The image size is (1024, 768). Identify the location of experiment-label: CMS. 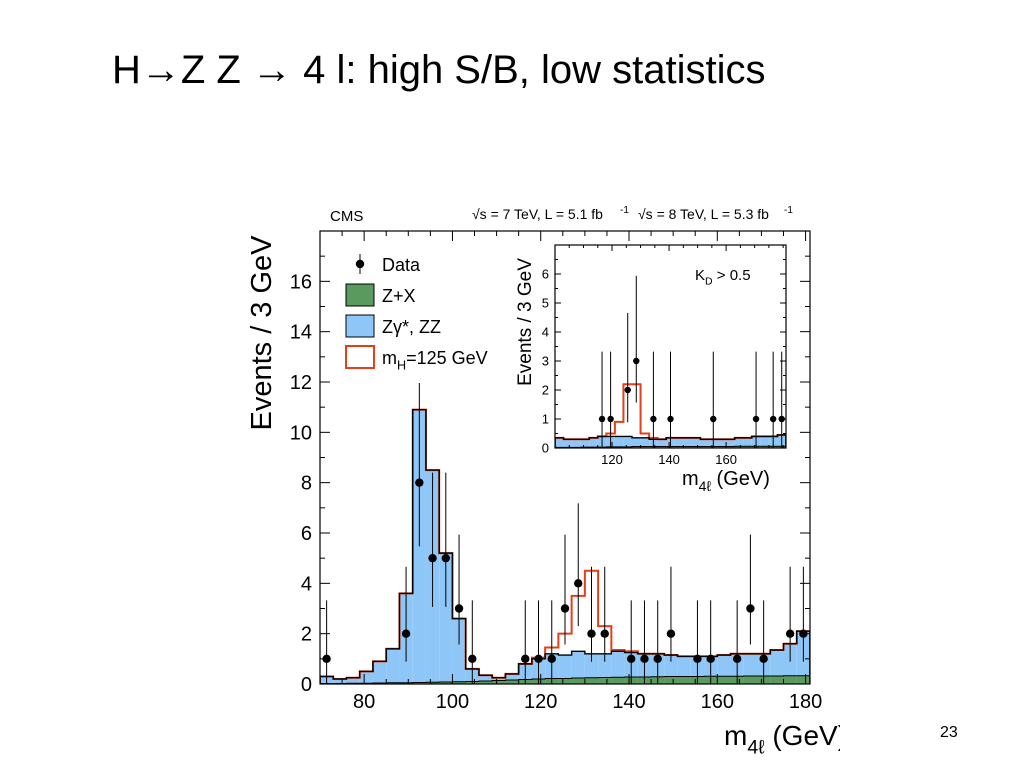
(346, 216).